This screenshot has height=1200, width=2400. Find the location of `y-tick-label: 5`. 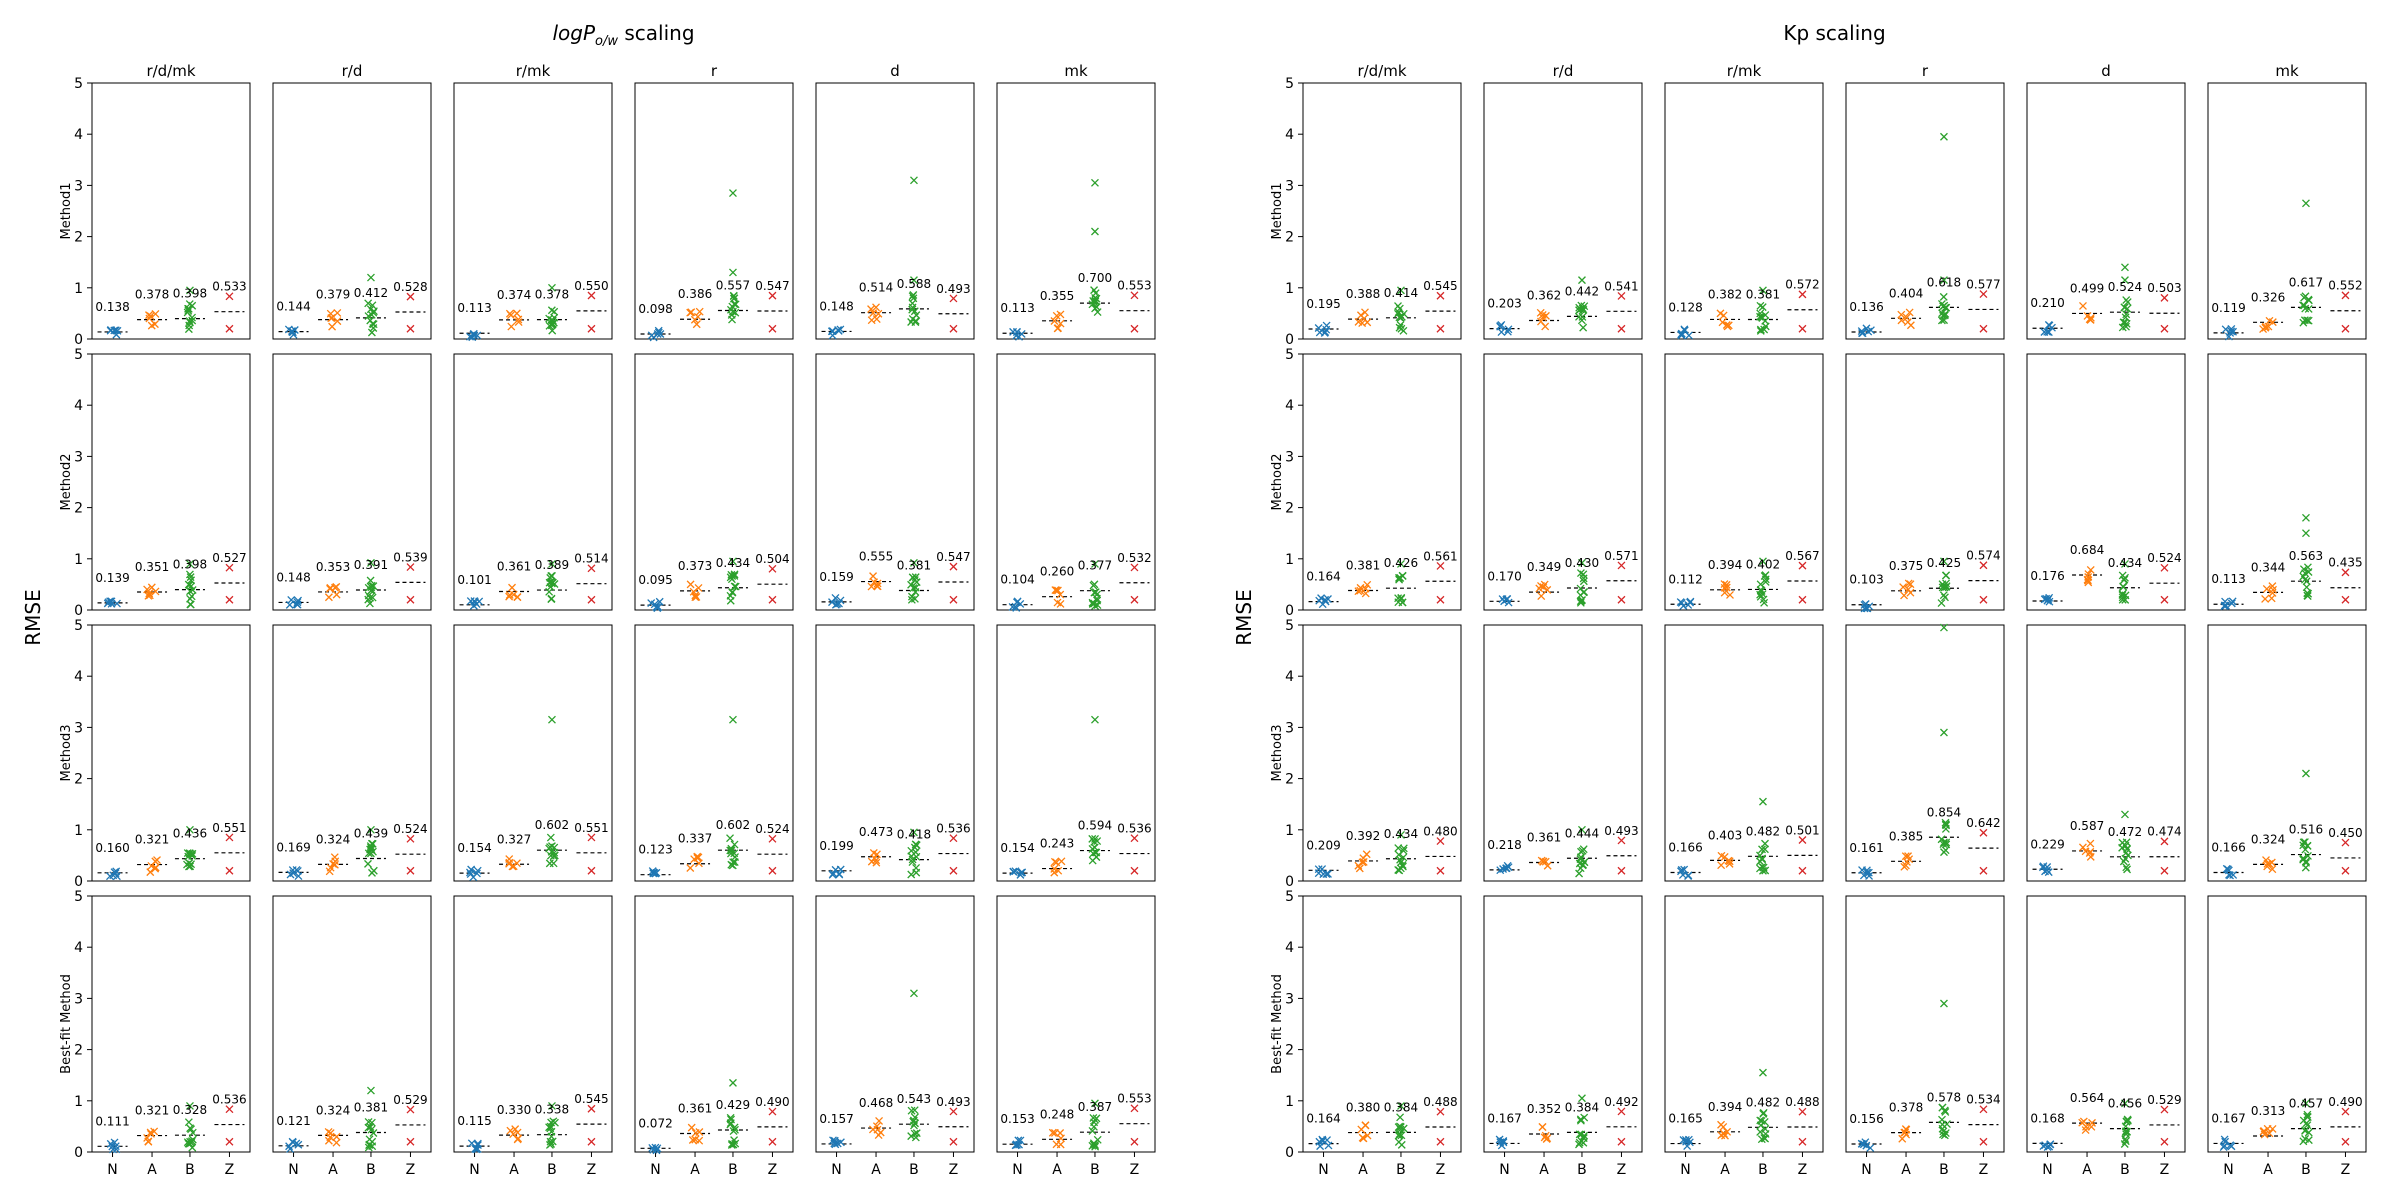

y-tick-label: 5 is located at coordinates (1289, 897).